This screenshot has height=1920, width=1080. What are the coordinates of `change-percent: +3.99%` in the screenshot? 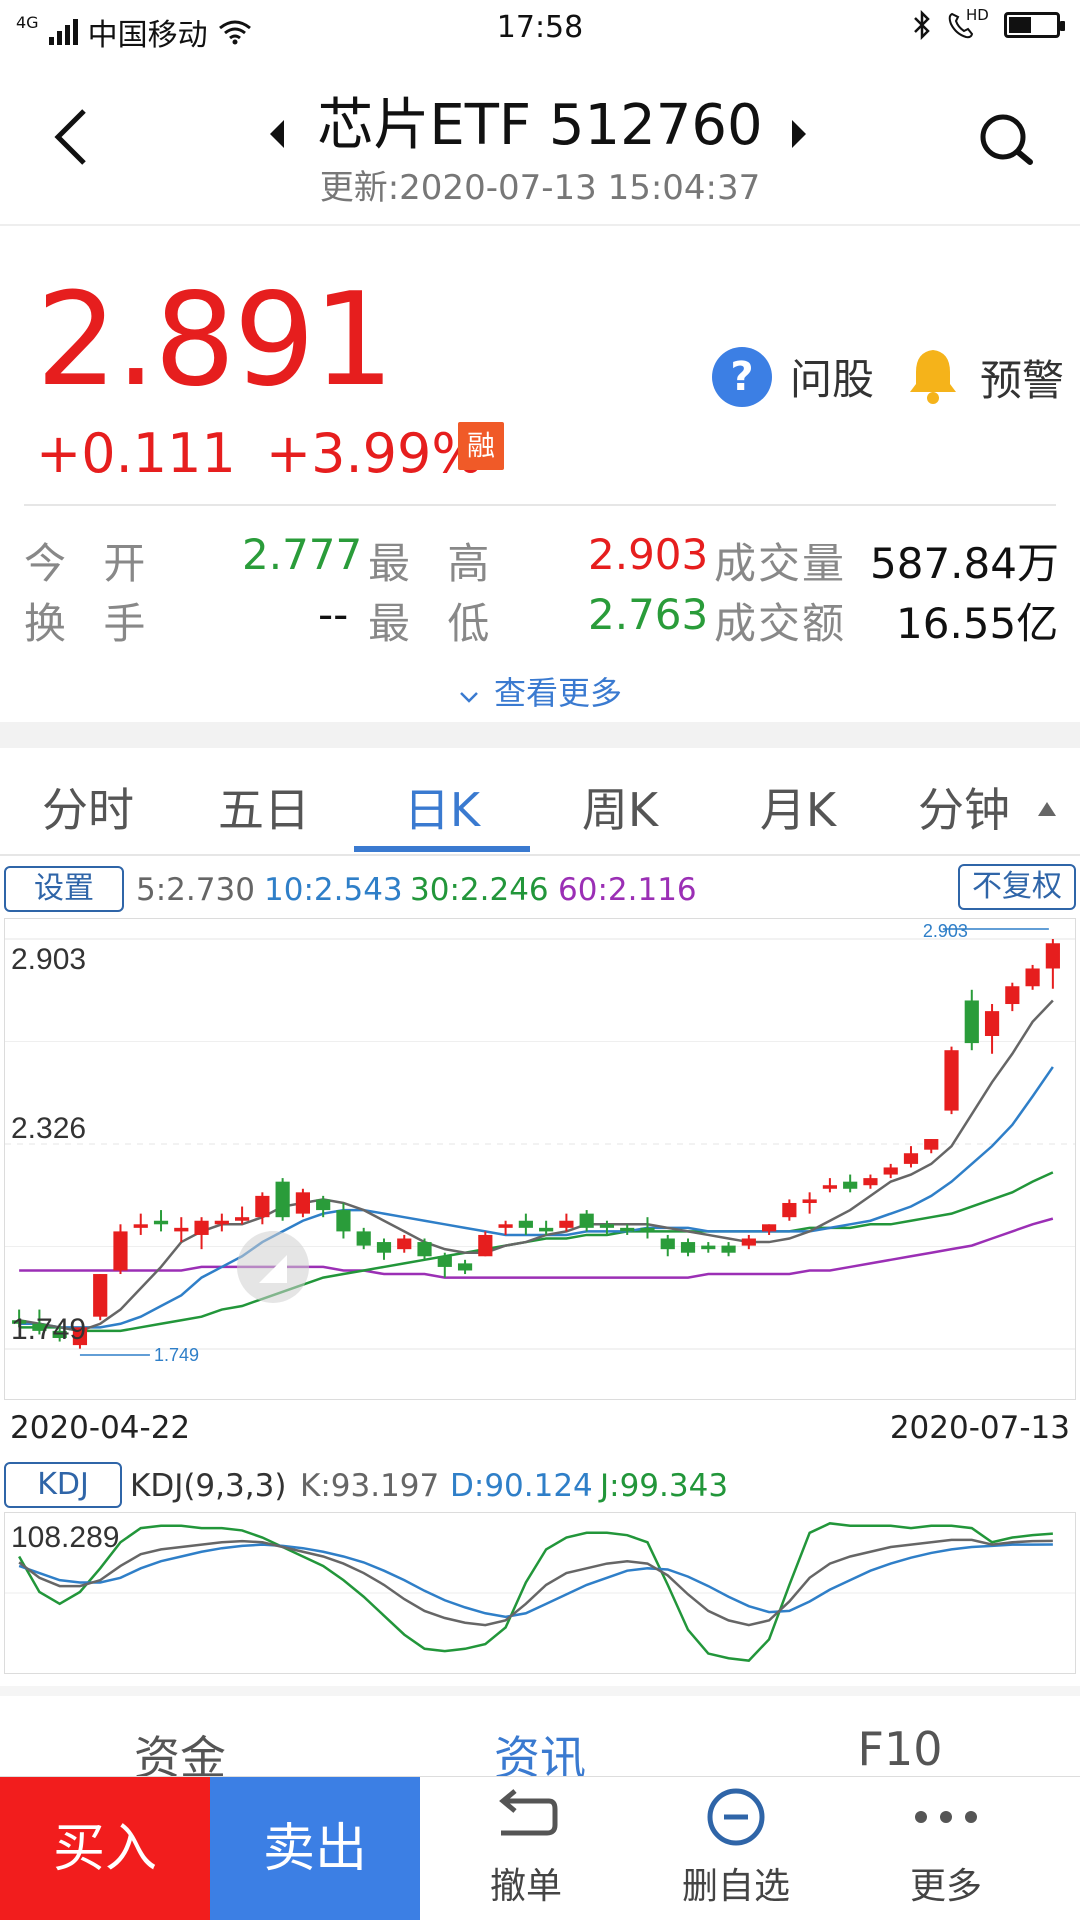 It's located at (374, 453).